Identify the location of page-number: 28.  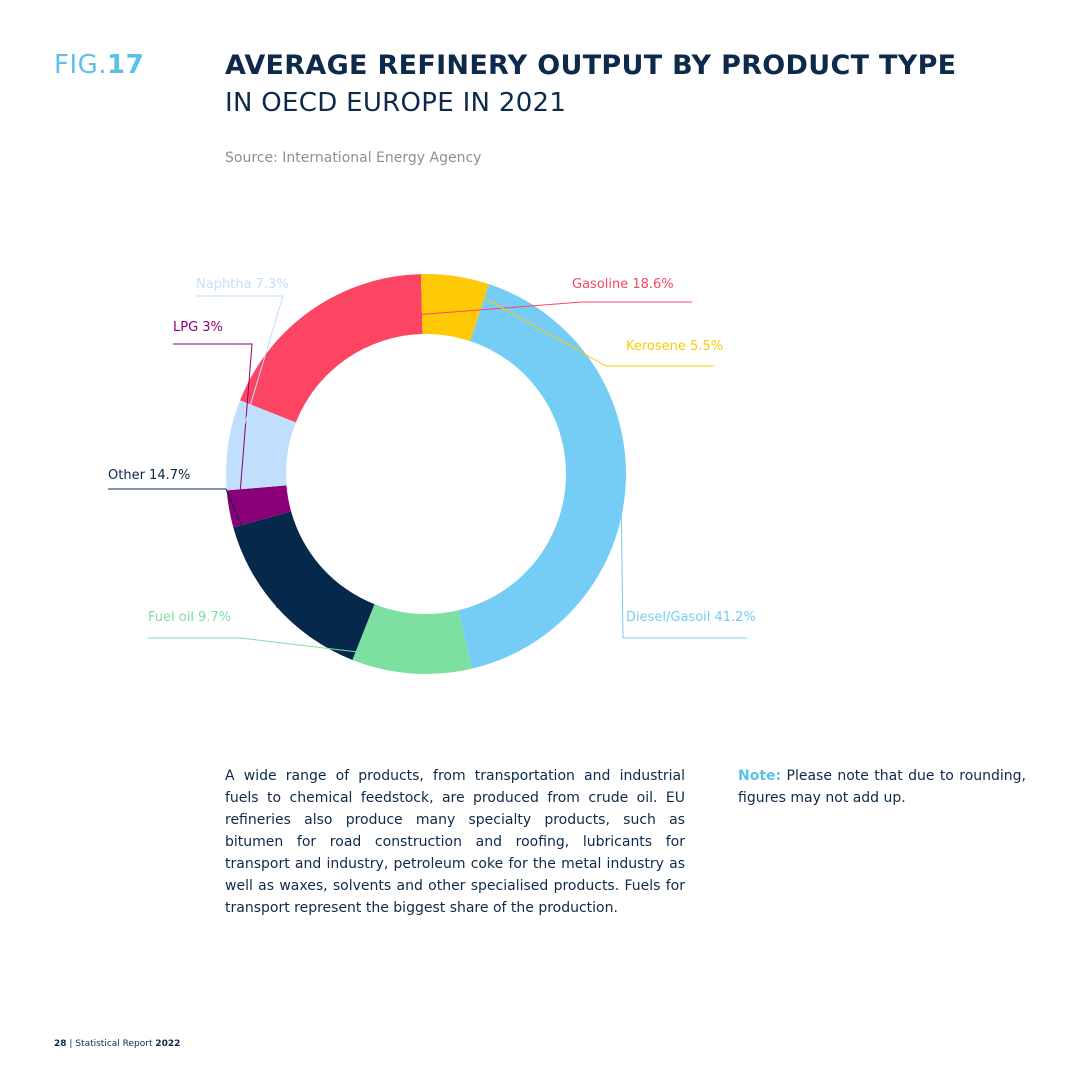
(60, 1044).